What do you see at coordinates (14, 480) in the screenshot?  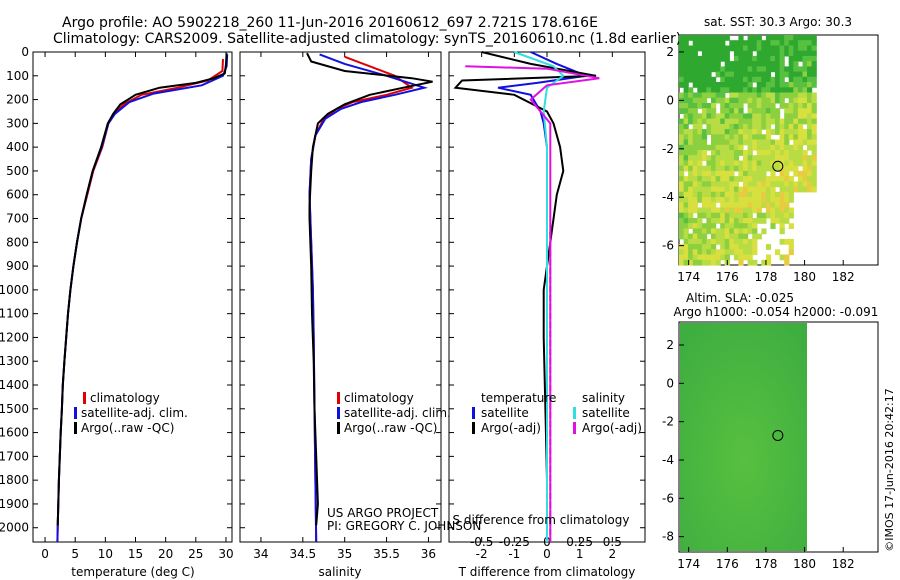 I see `depth-tick-label: 1800` at bounding box center [14, 480].